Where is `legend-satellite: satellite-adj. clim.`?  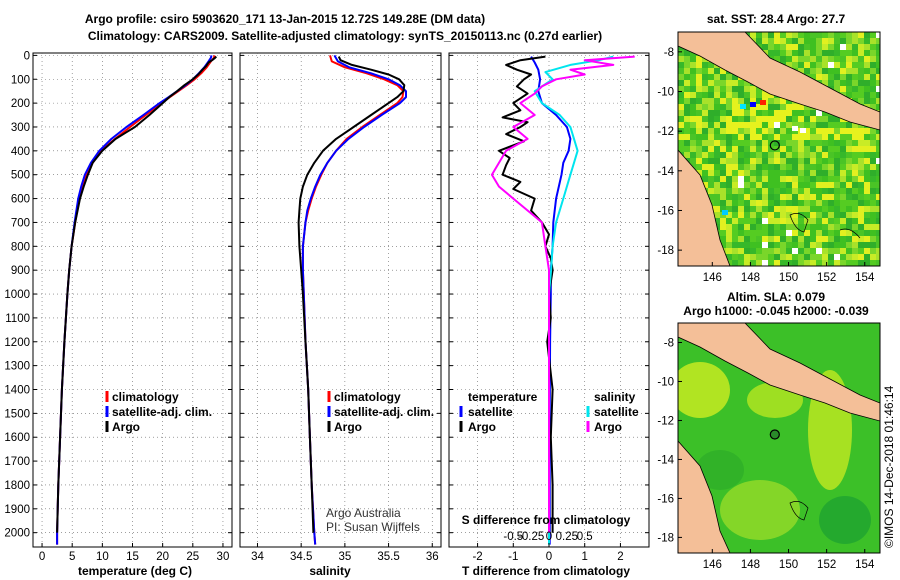 legend-satellite: satellite-adj. clim. is located at coordinates (384, 412).